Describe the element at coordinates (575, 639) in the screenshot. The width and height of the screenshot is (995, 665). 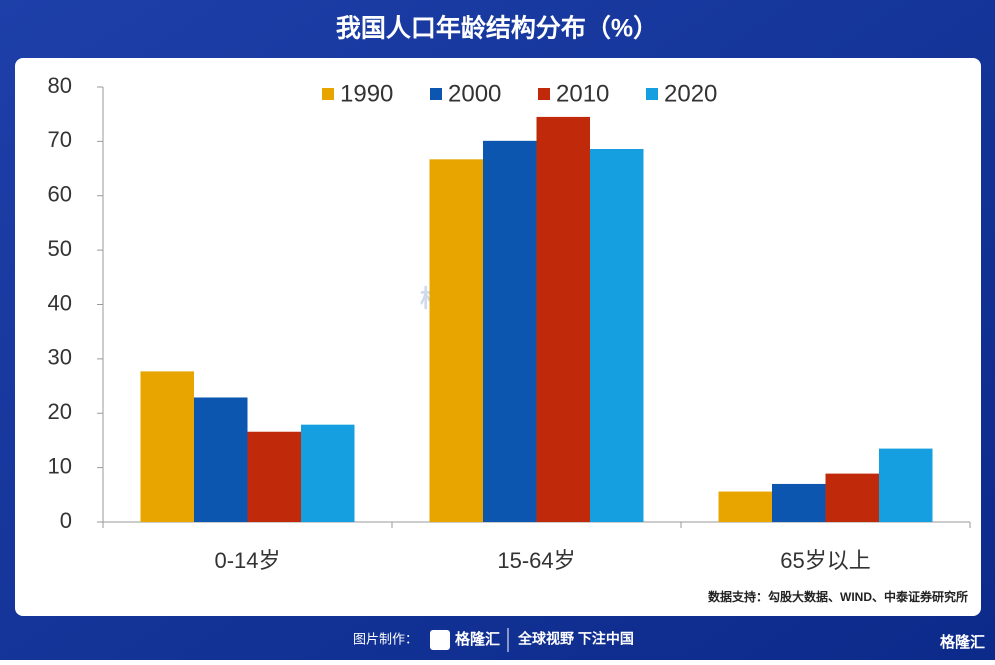
I see `slogan: 全球视野 下注中国` at that location.